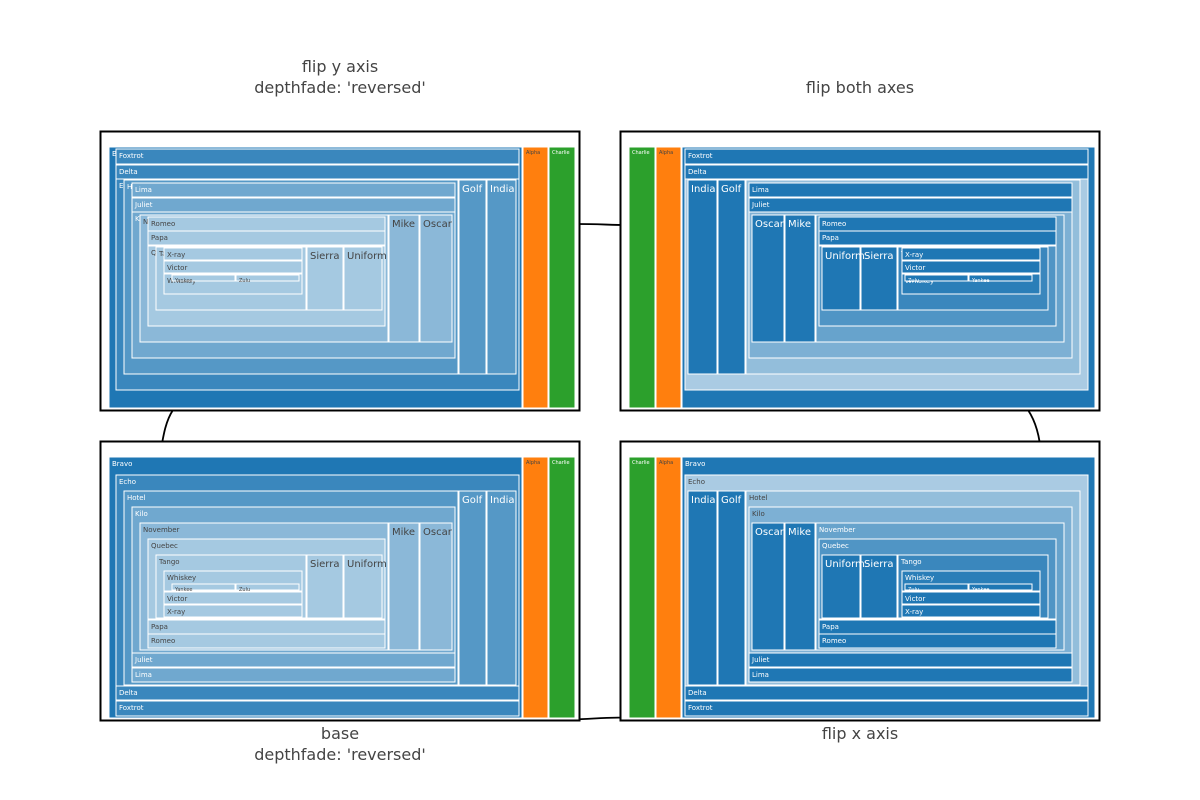 The width and height of the screenshot is (1200, 800). What do you see at coordinates (128, 693) in the screenshot?
I see `tile-label: Delta` at bounding box center [128, 693].